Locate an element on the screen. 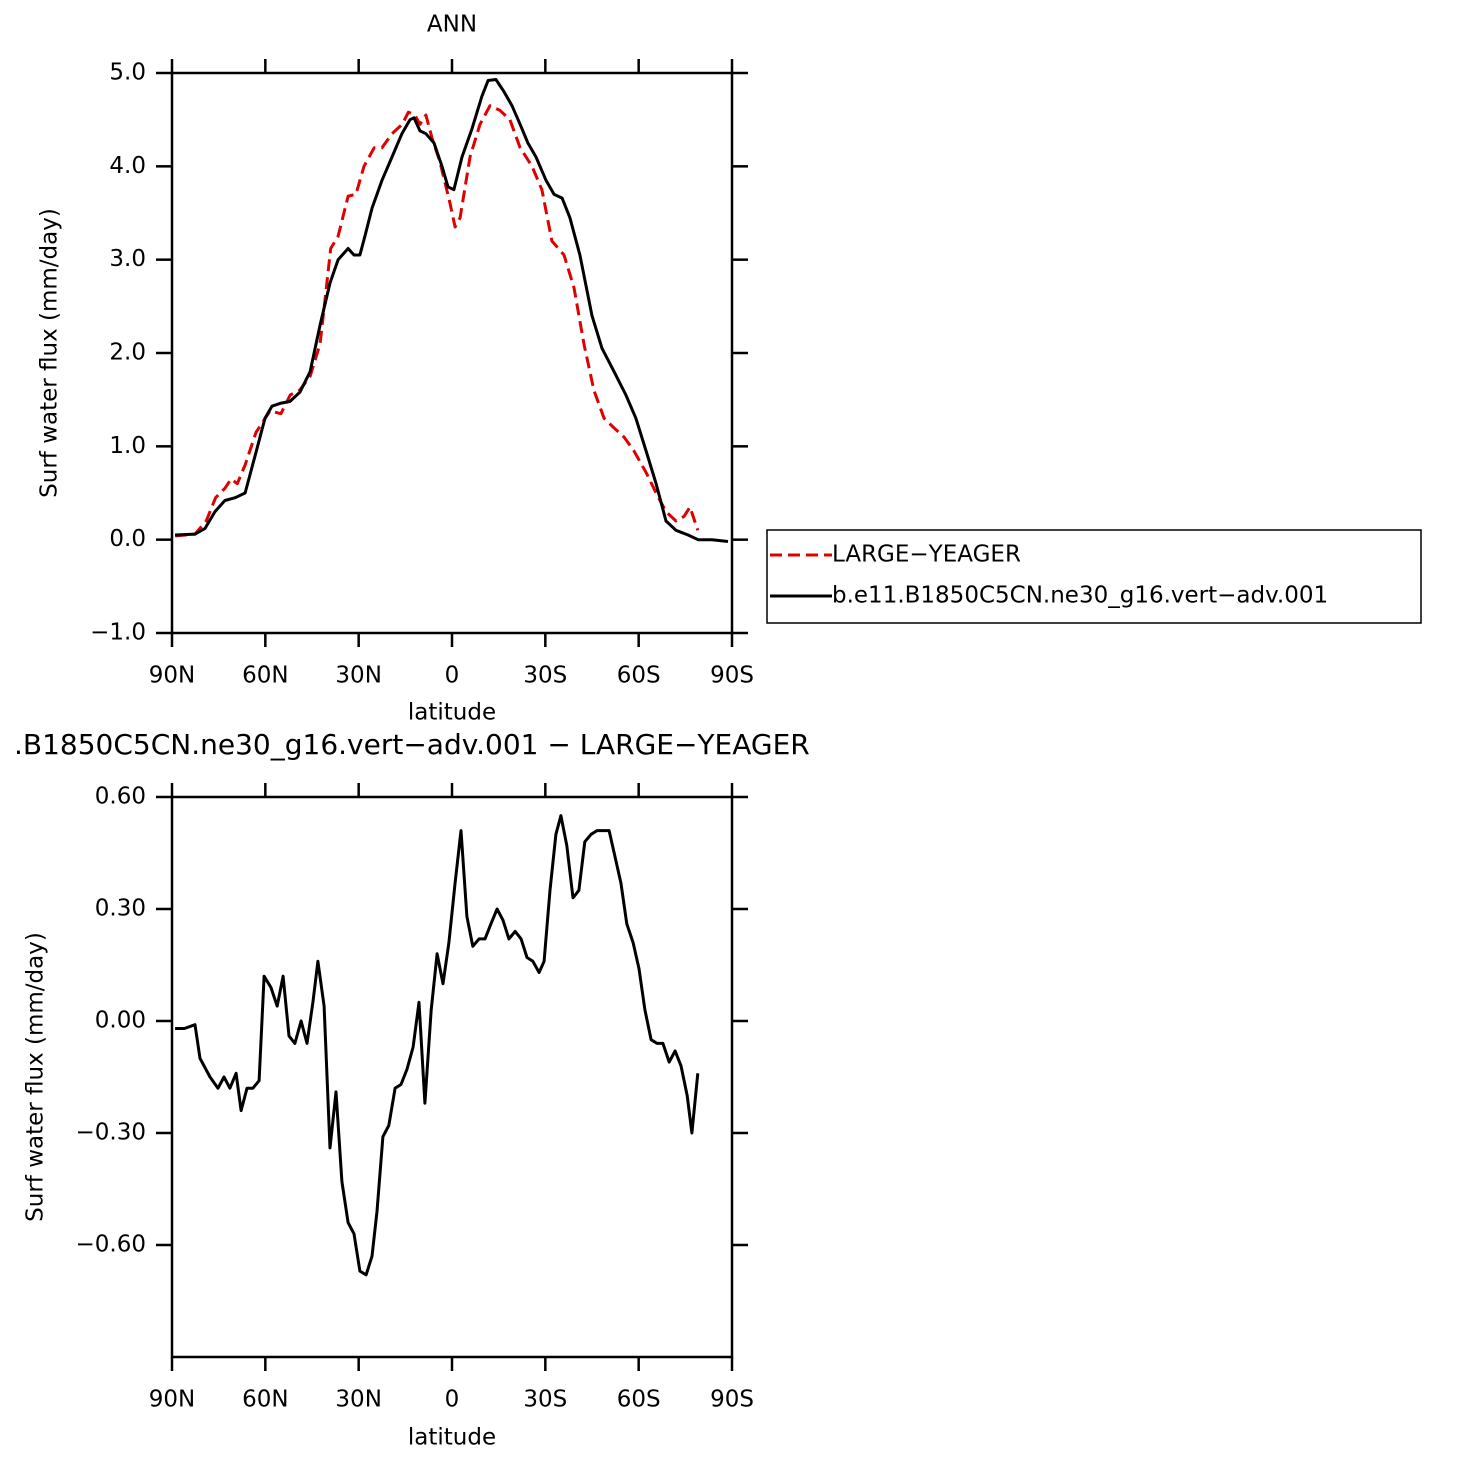 The height and width of the screenshot is (1458, 1458). y-tick-label: −0.30 is located at coordinates (111, 1133).